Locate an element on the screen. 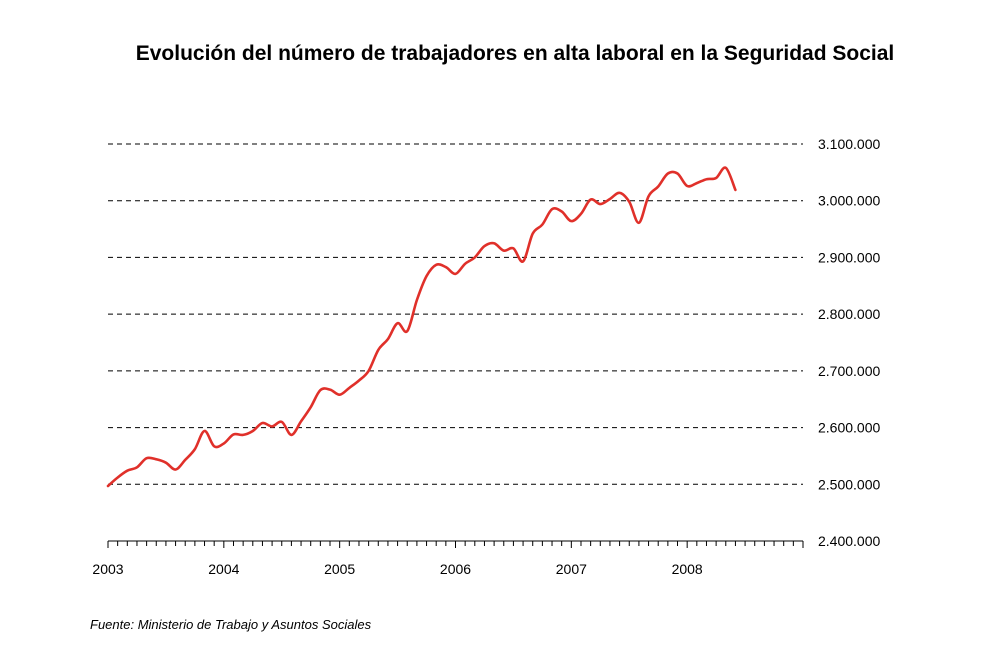 The image size is (991, 669). y-tick-label: 2.400.000 is located at coordinates (849, 541).